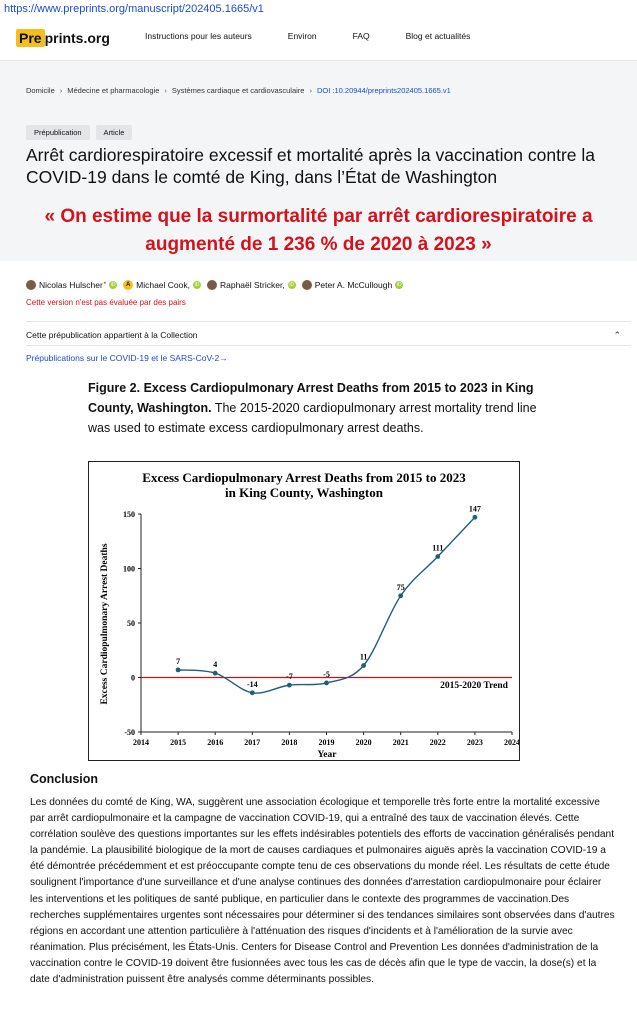 This screenshot has width=637, height=1024. What do you see at coordinates (129, 569) in the screenshot?
I see `y-tick-label: 100` at bounding box center [129, 569].